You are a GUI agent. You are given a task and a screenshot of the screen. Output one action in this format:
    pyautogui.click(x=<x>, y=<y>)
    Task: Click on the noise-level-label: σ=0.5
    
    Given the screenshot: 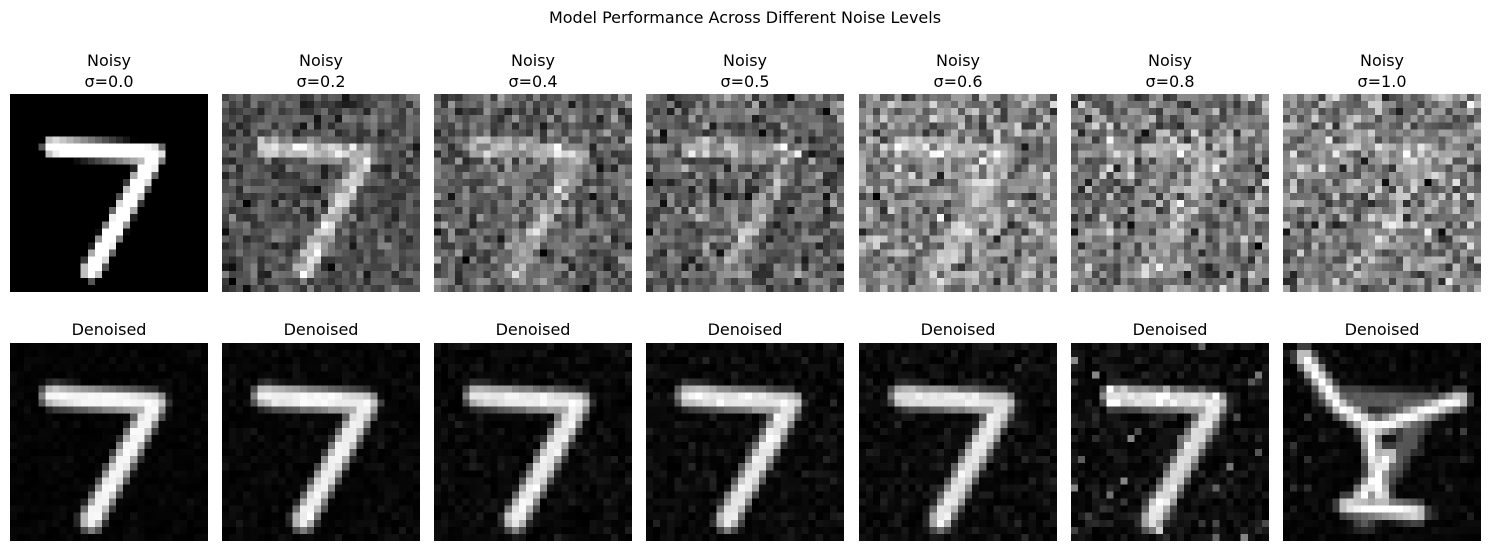 What is the action you would take?
    pyautogui.click(x=745, y=81)
    